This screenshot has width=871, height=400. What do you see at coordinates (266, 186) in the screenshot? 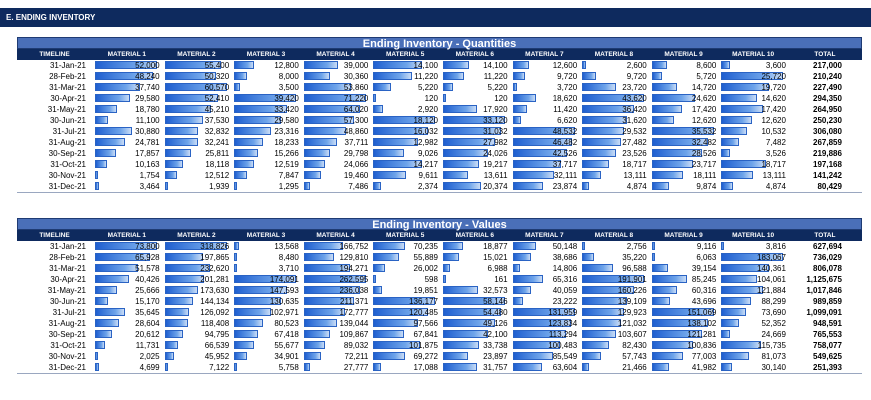
I see `material-cell: 1,295` at bounding box center [266, 186].